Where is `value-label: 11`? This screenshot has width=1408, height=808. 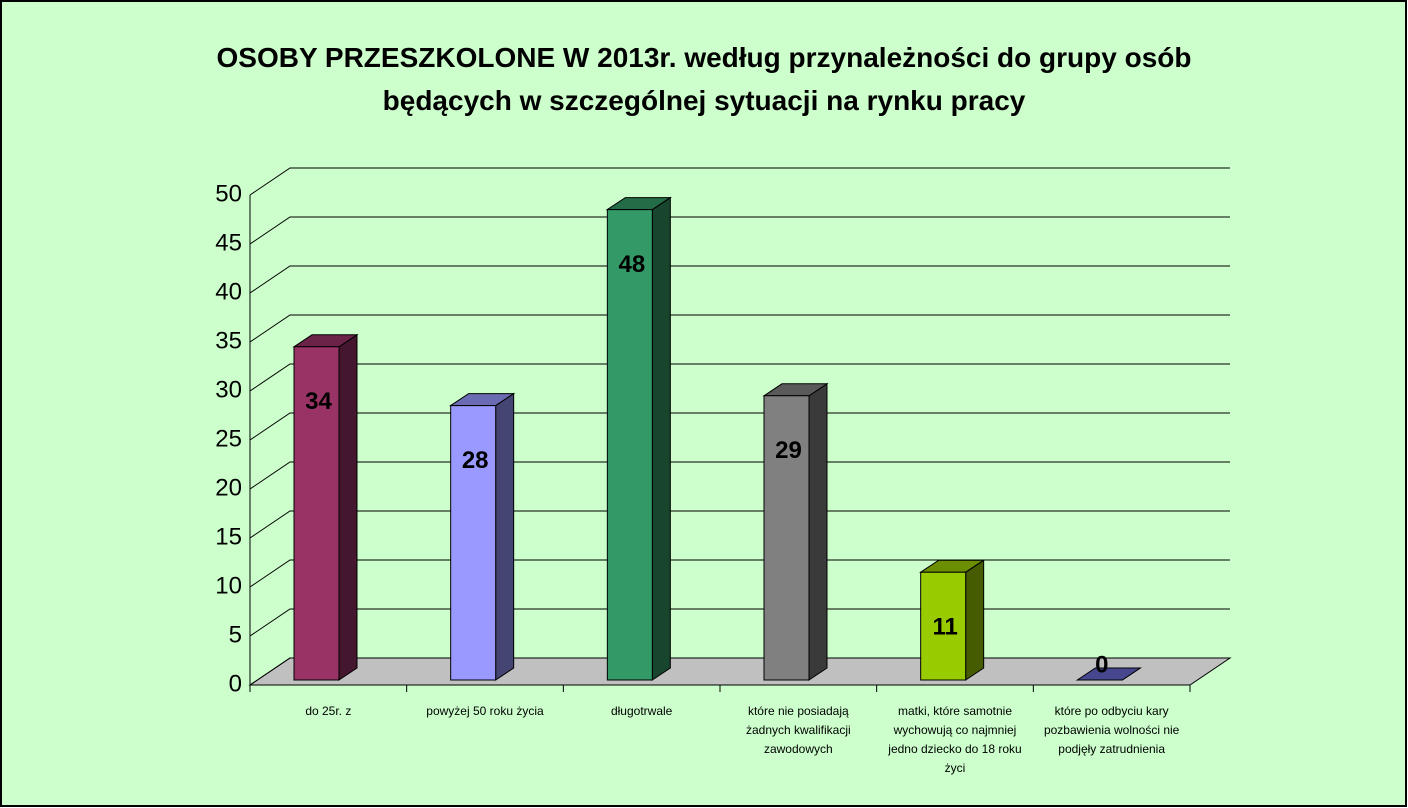
value-label: 11 is located at coordinates (944, 627).